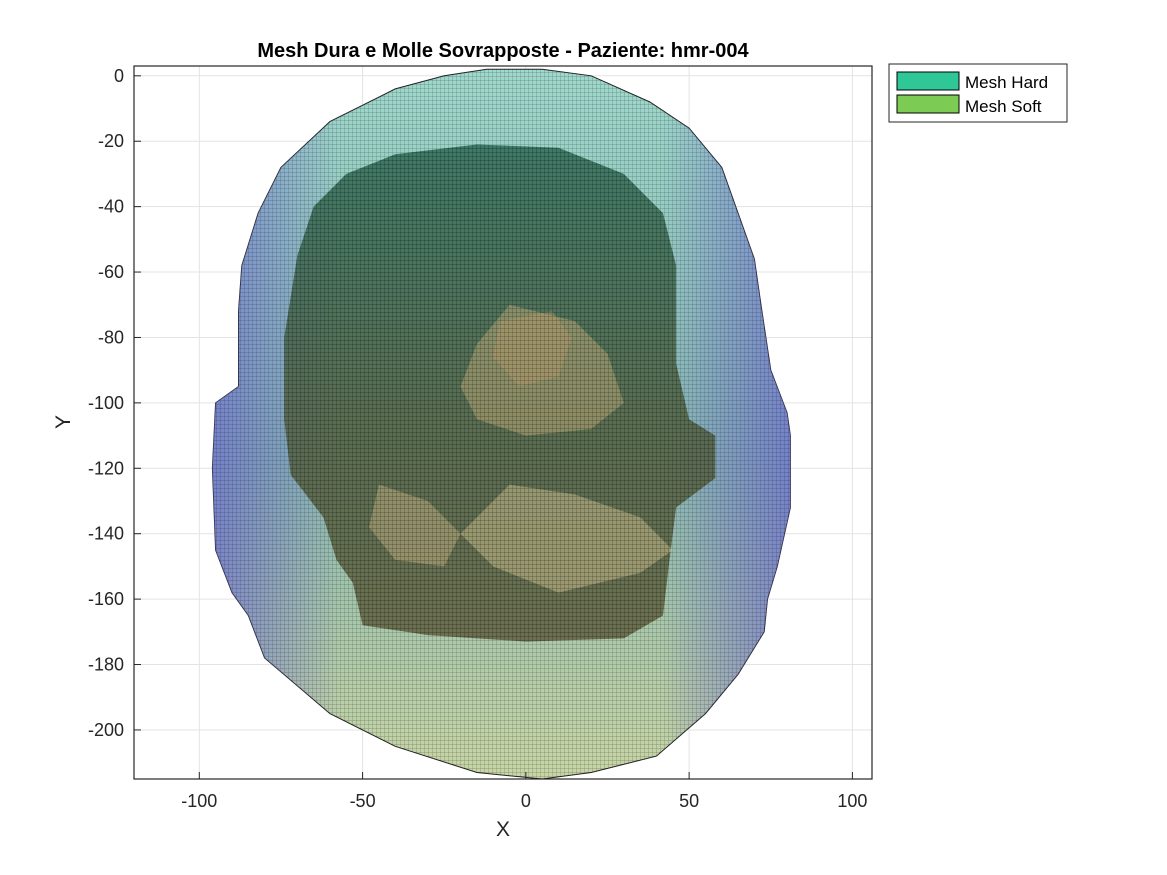  I want to click on x-tick-label: -50, so click(363, 801).